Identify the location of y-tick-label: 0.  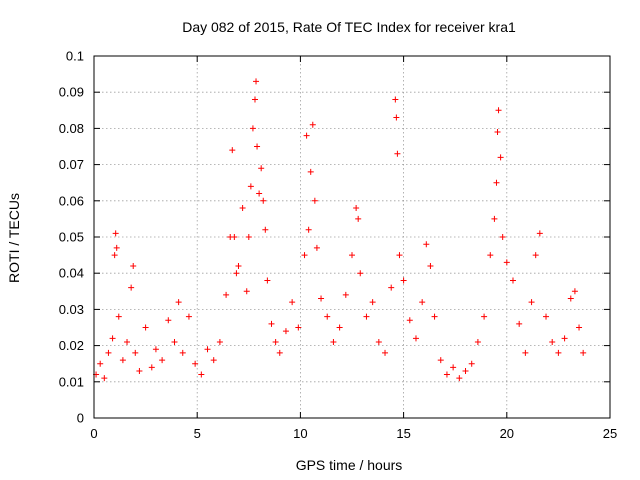
(80, 418).